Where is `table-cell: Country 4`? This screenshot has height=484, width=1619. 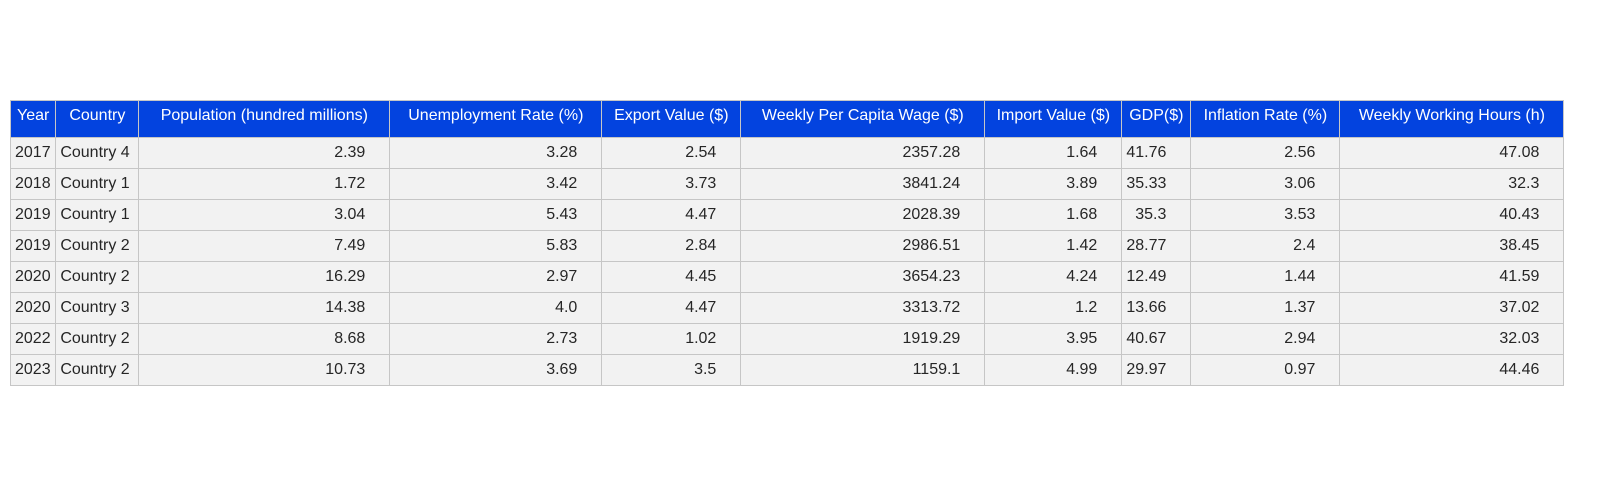
table-cell: Country 4 is located at coordinates (97, 153).